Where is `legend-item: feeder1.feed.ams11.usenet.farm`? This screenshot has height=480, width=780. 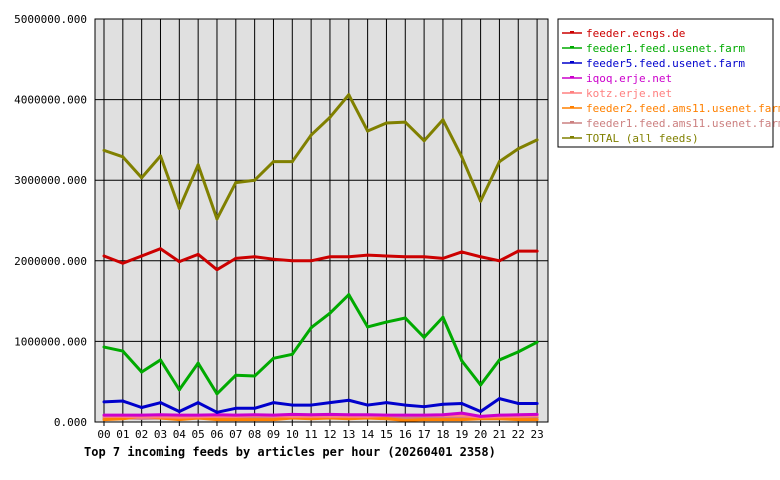 legend-item: feeder1.feed.ams11.usenet.farm is located at coordinates (671, 123).